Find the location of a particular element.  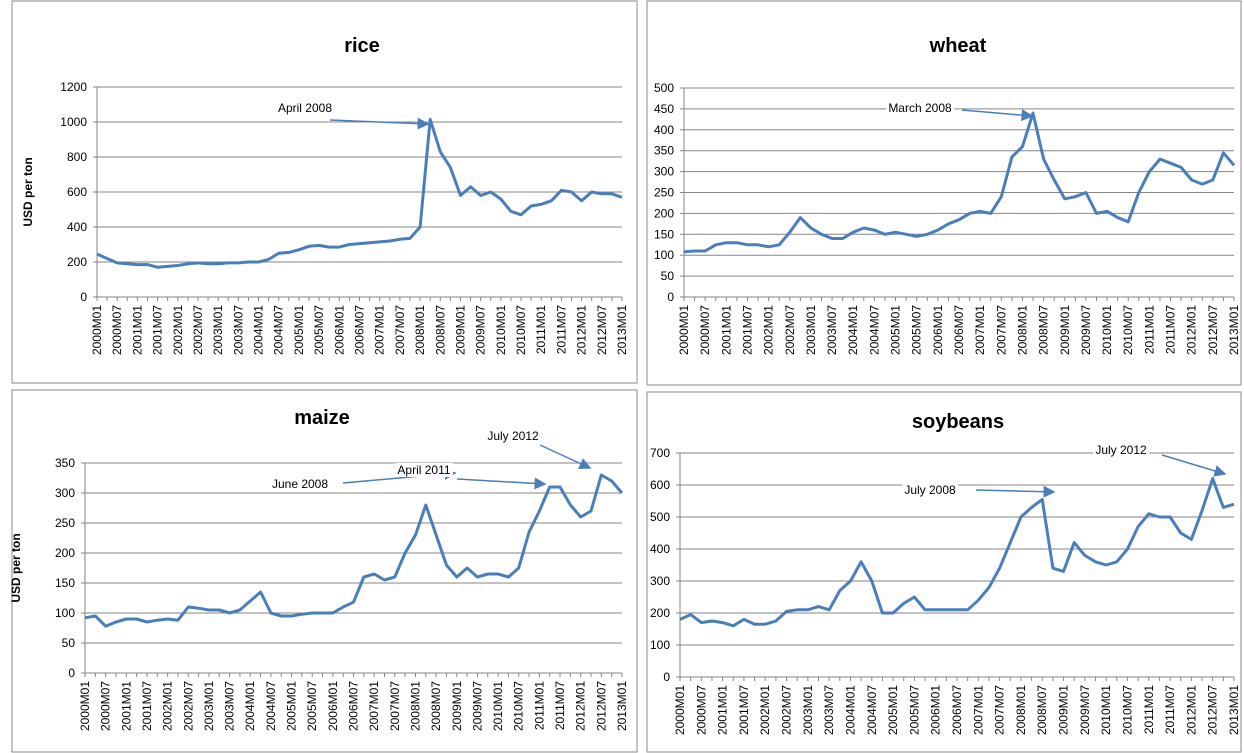

y-tick-label: 400 is located at coordinates (664, 130).